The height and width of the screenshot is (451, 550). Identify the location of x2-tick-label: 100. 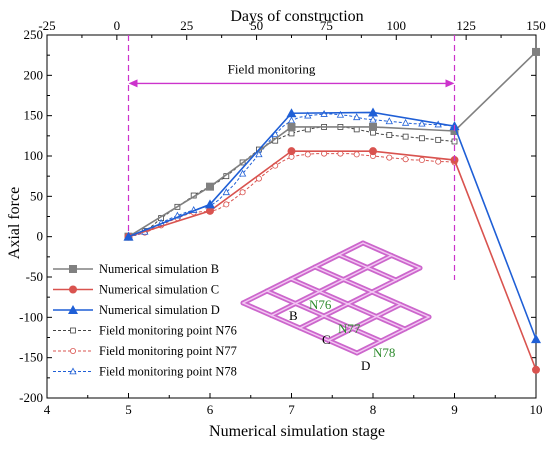
(397, 25).